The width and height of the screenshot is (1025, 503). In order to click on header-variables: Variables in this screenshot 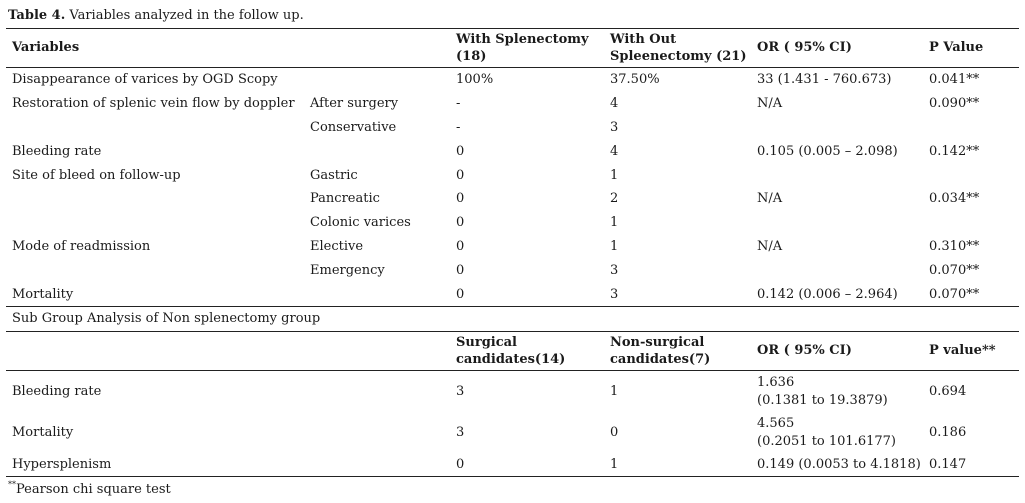, I will do `click(46, 47)`.